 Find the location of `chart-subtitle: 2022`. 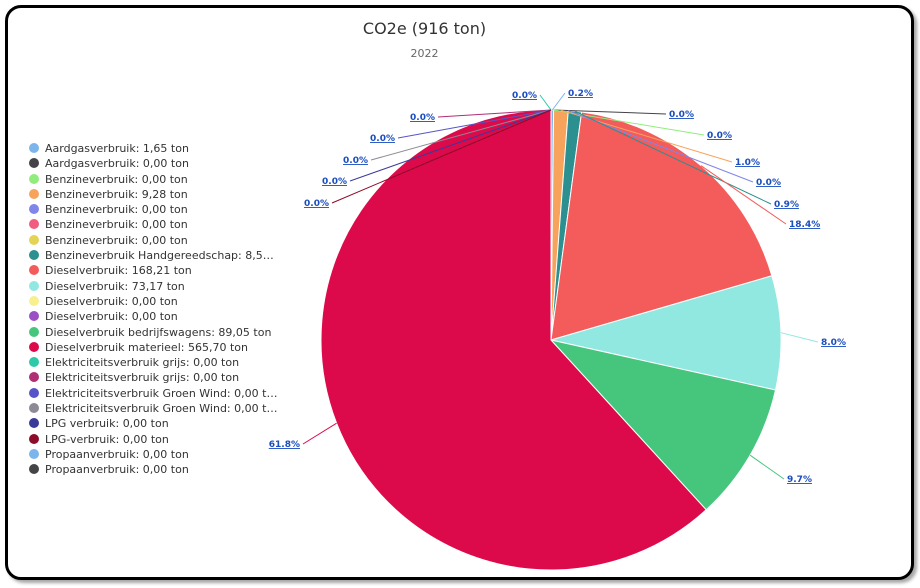

chart-subtitle: 2022 is located at coordinates (424, 53).